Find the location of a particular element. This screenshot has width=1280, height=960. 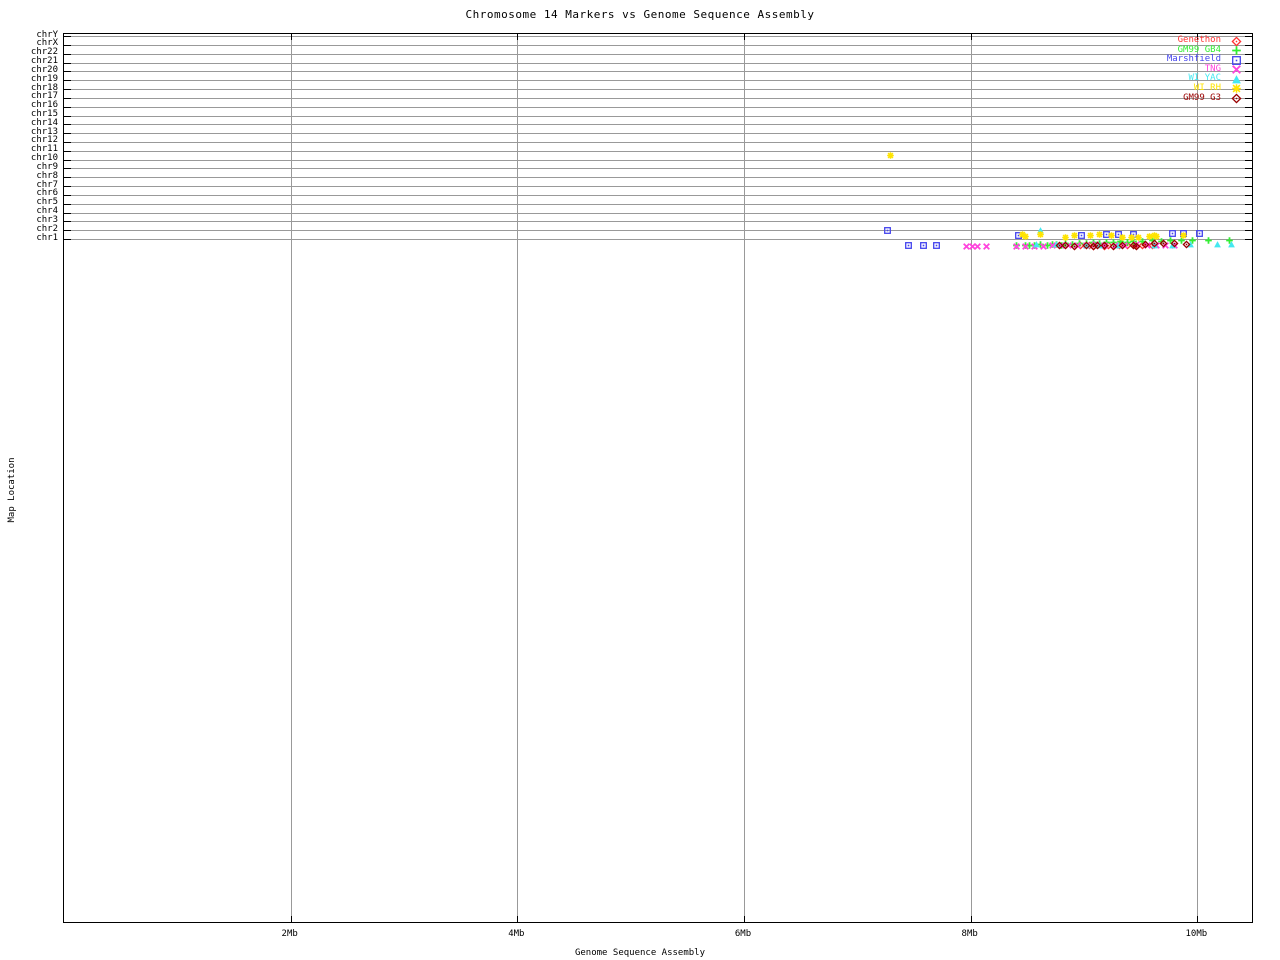

legend-label: GM99 G3 is located at coordinates (1202, 97).